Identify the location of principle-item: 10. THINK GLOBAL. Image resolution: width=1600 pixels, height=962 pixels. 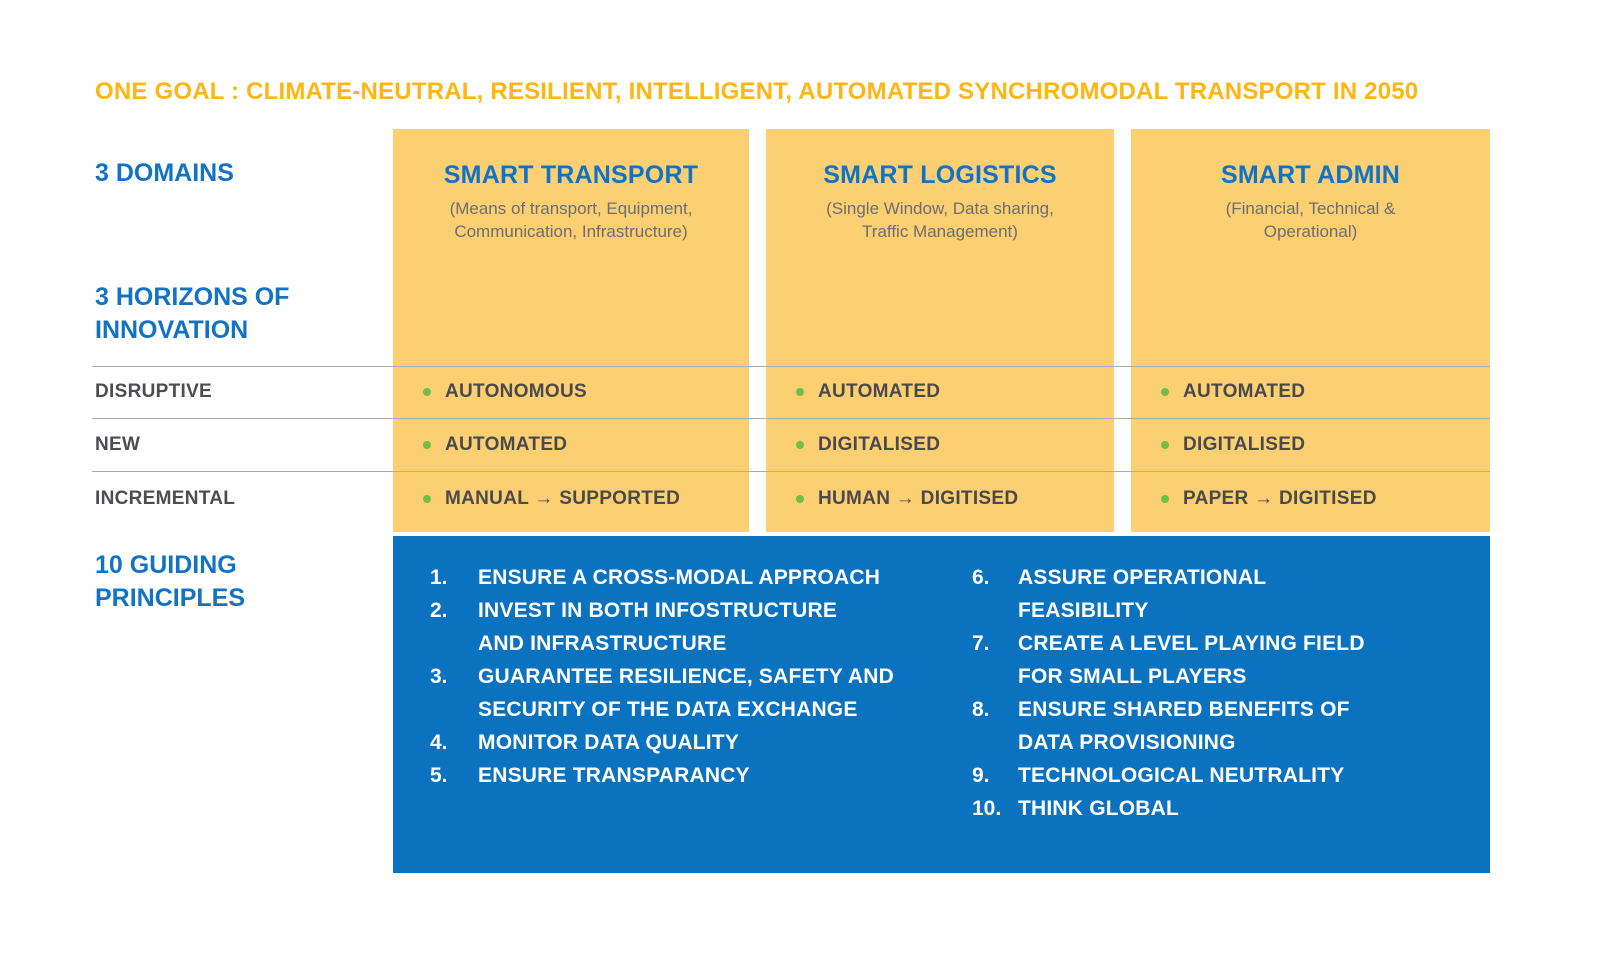
(1182, 808).